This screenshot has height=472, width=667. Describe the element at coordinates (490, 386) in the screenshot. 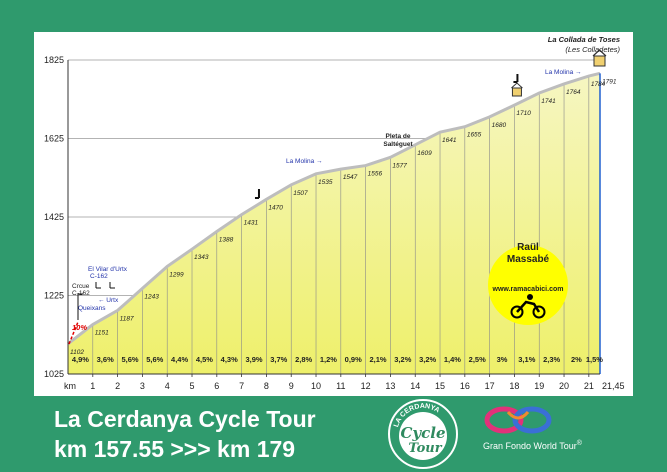

I see `x-tick-label: 17` at that location.